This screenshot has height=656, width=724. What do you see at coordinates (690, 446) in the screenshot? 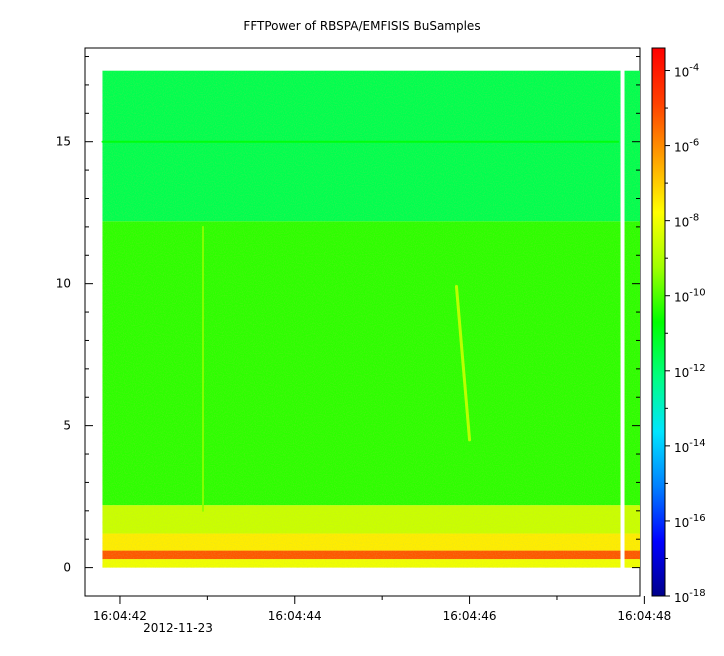
I see `colorbar-tick-label: 10⁻¹⁴` at bounding box center [690, 446].